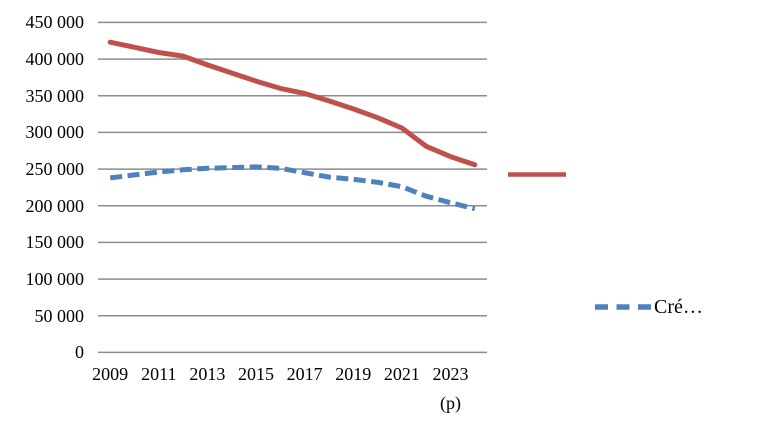 The image size is (780, 431). I want to click on y-tick-label: 200 000, so click(55, 205).